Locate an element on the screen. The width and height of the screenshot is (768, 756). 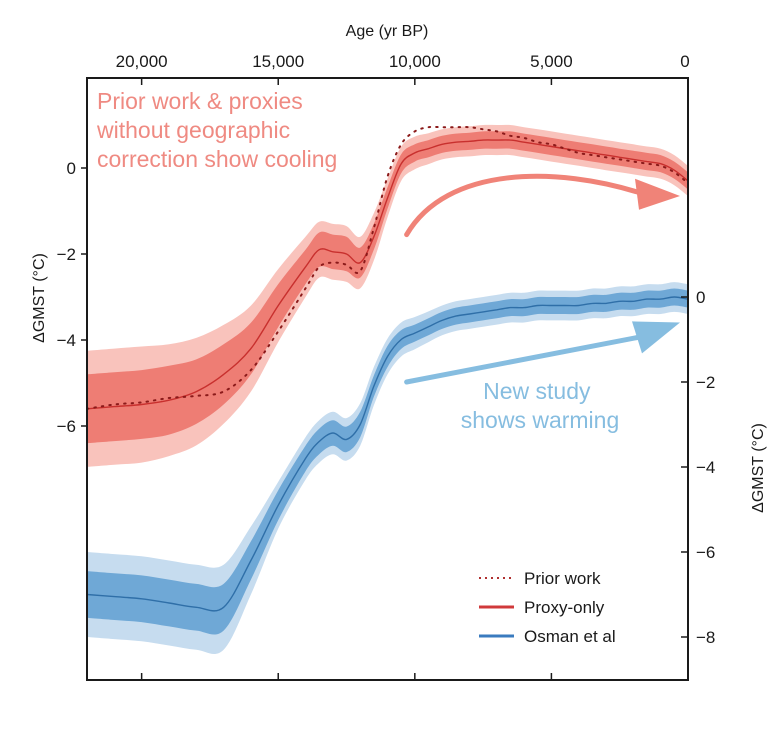
x-tick-label: 10,000 is located at coordinates (415, 61).